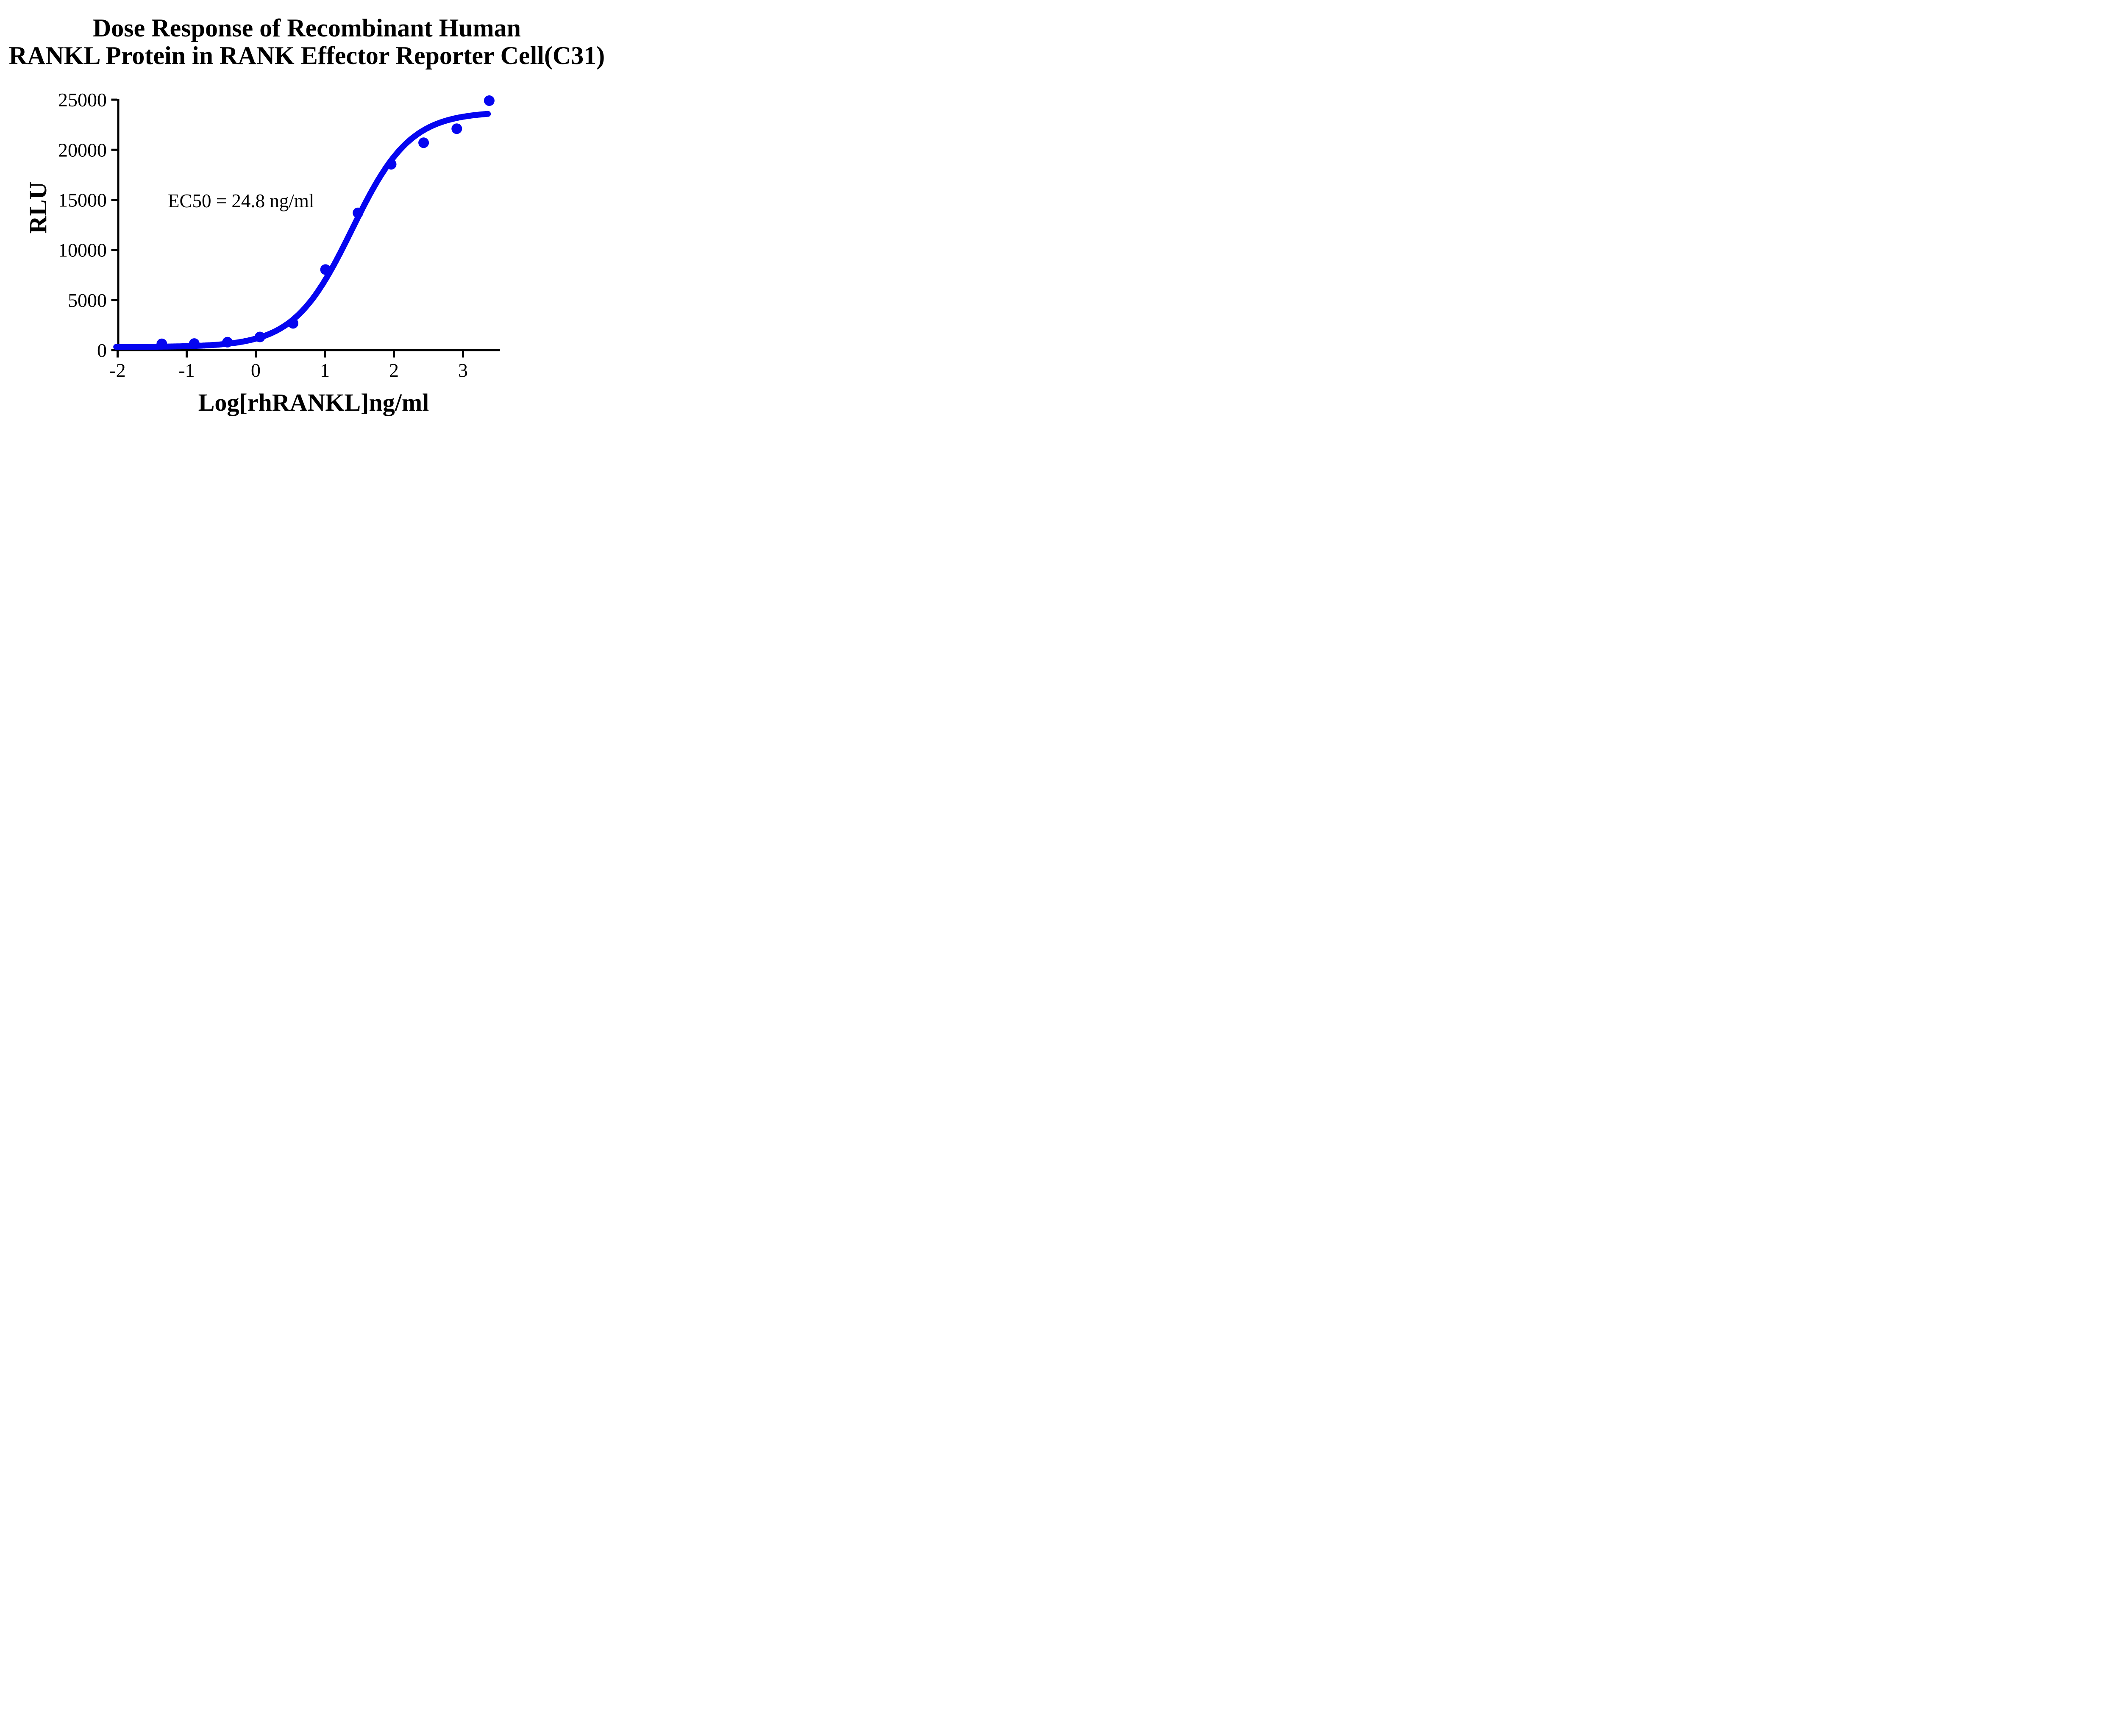  Describe the element at coordinates (463, 370) in the screenshot. I see `x-tick-label: 3` at that location.